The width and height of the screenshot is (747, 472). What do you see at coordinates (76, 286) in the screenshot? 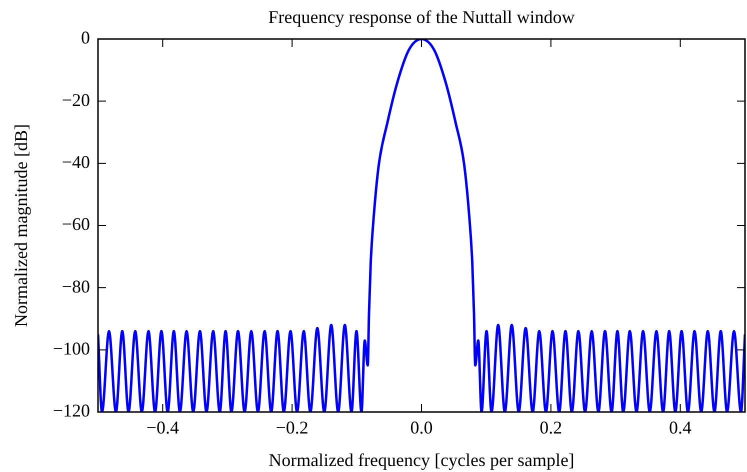
I see `y-tick-label: −80` at bounding box center [76, 286].